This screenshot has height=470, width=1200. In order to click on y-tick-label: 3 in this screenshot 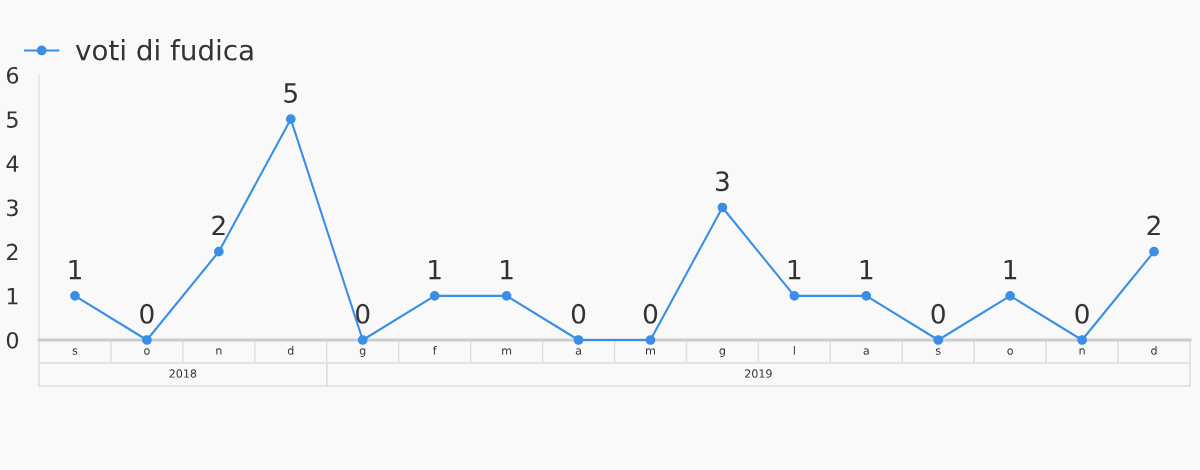, I will do `click(12, 208)`.